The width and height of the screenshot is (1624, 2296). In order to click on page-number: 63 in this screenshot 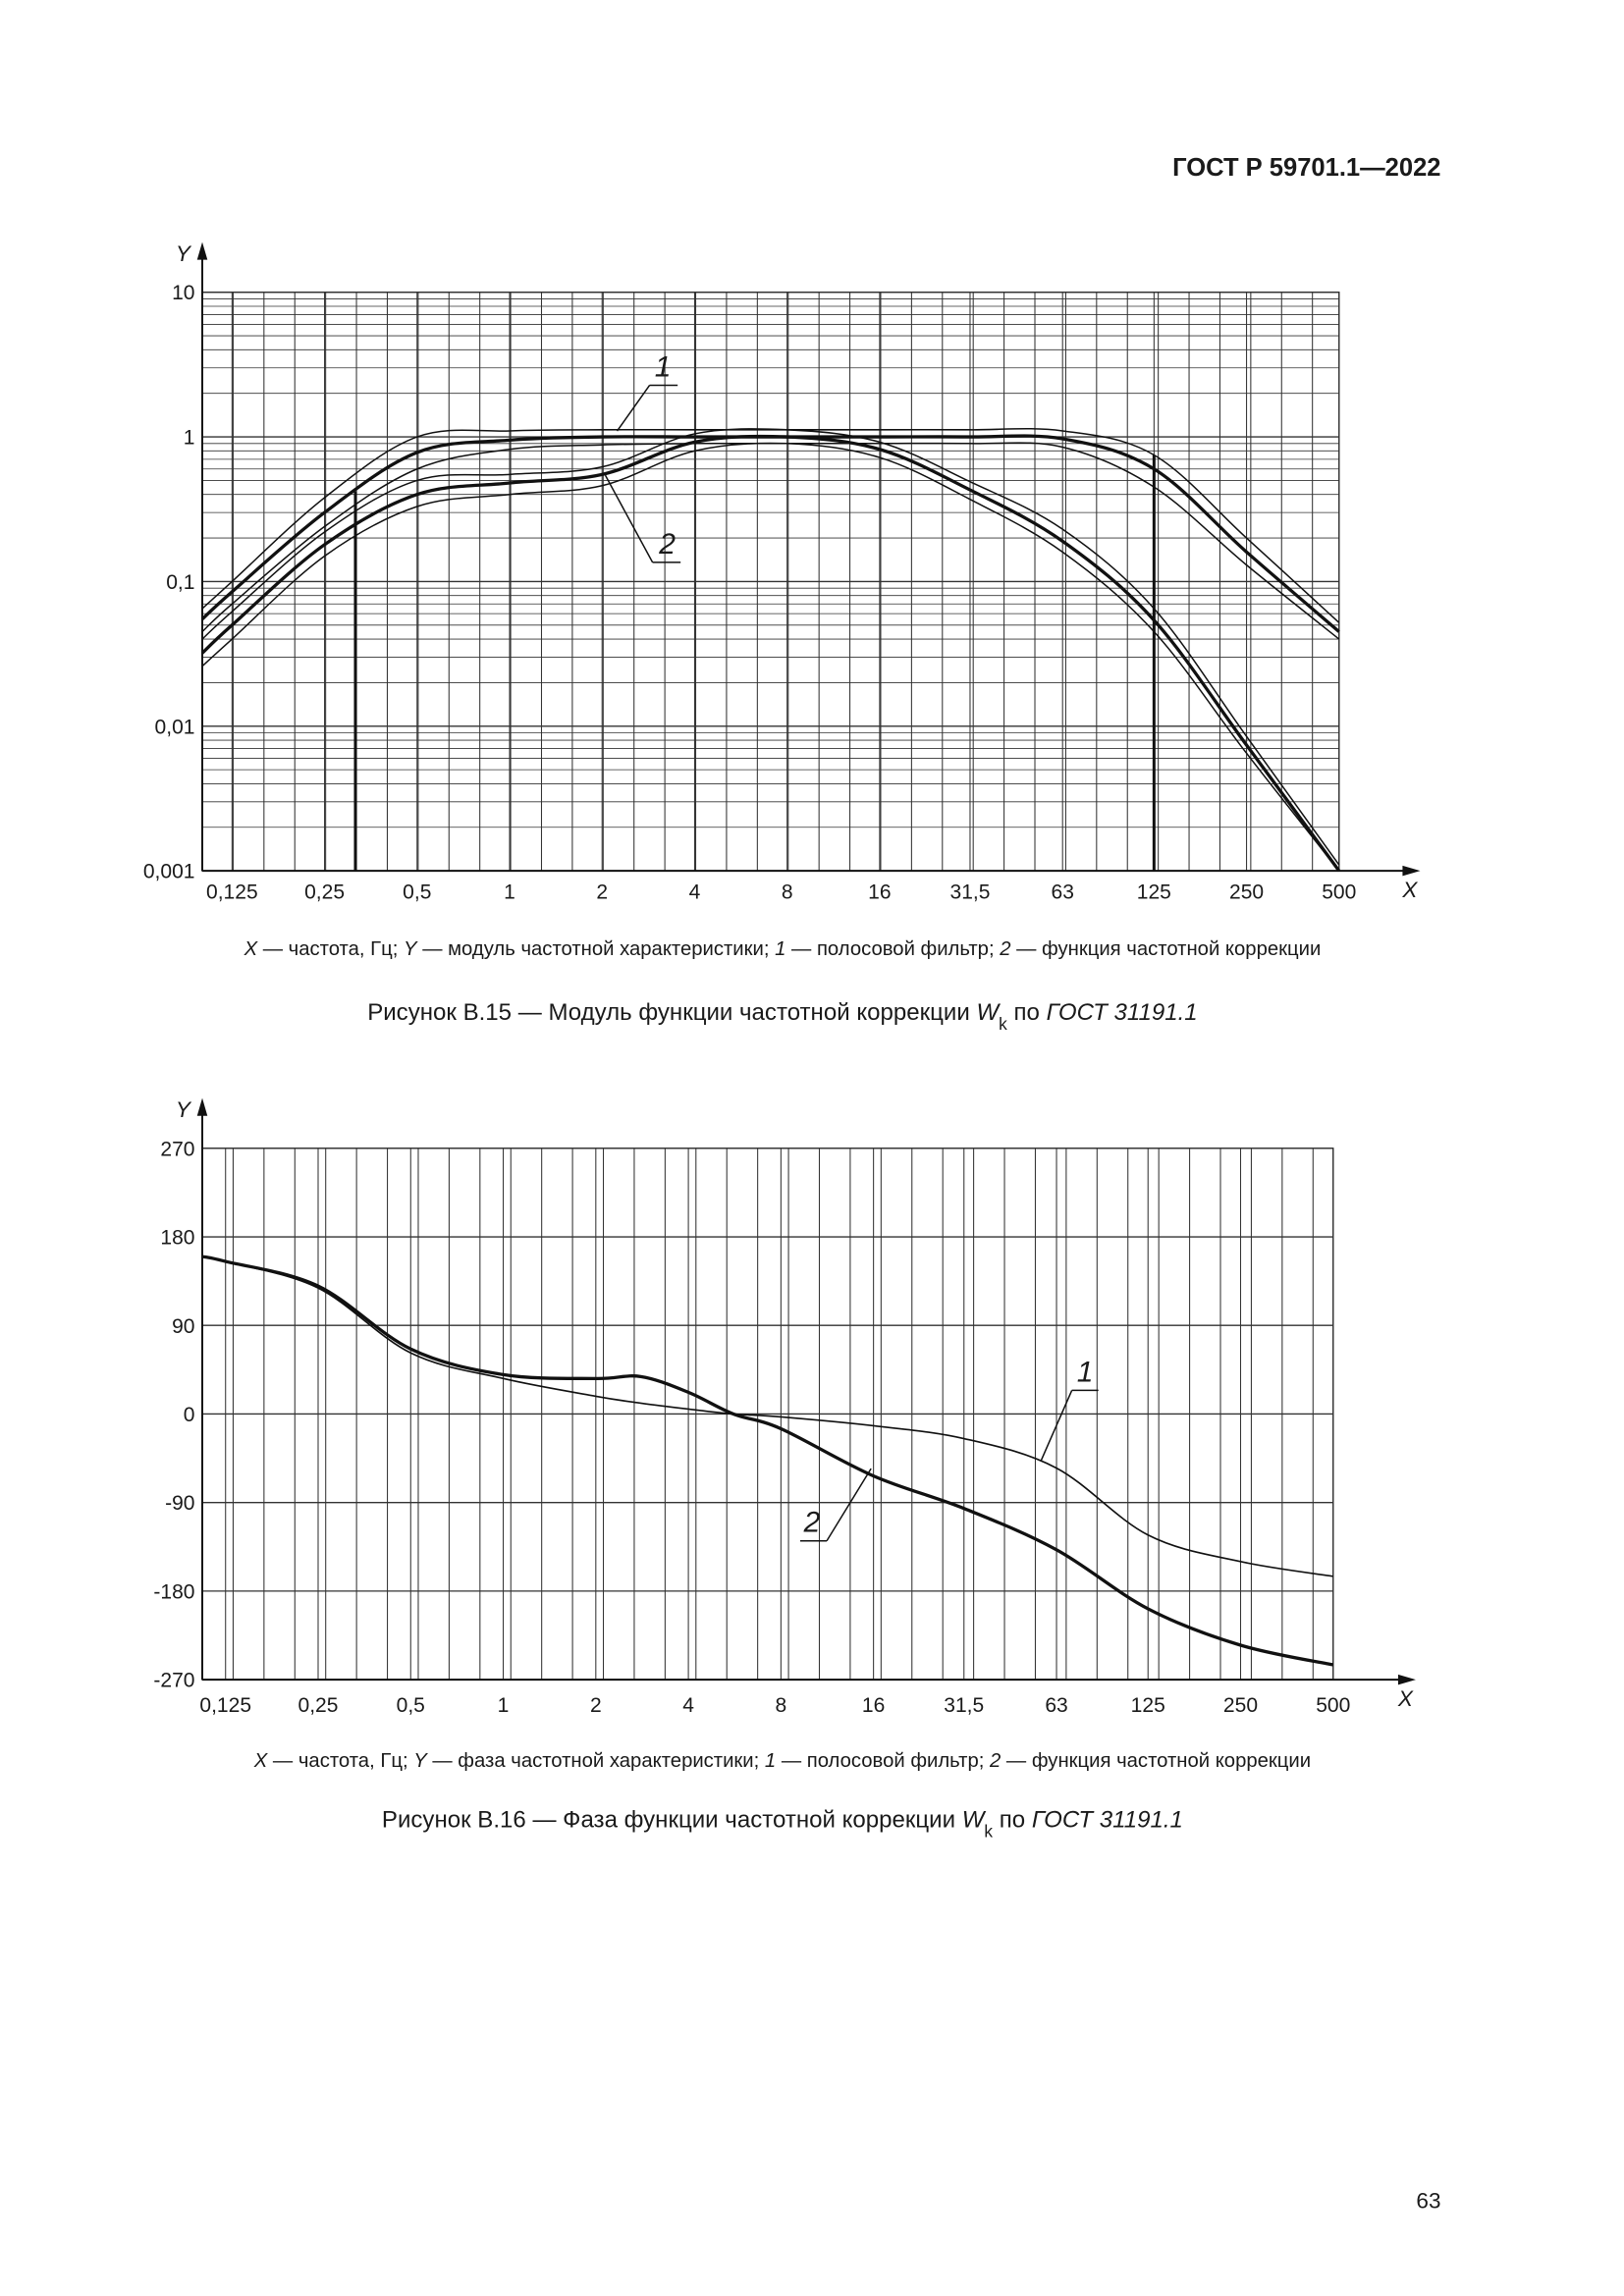, I will do `click(1428, 2201)`.